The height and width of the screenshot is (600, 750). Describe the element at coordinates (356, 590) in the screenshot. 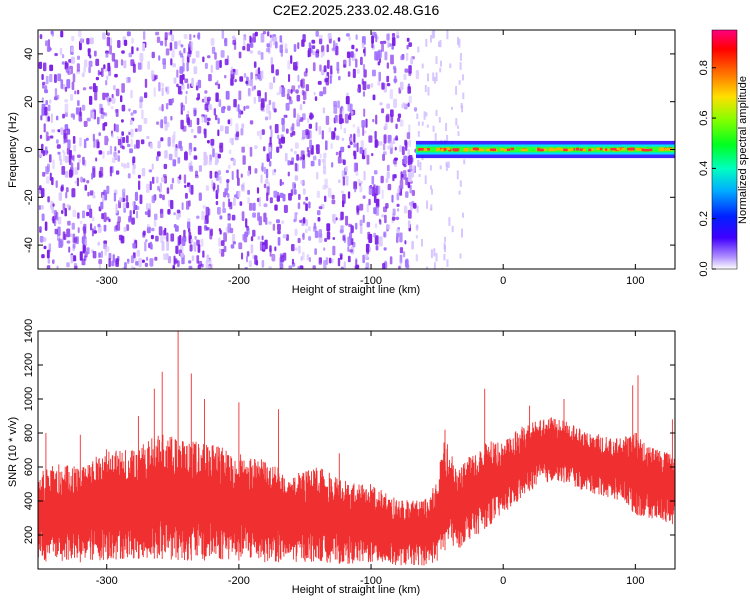

I see `snr-x-axis-title: Height of straight line (km)` at that location.